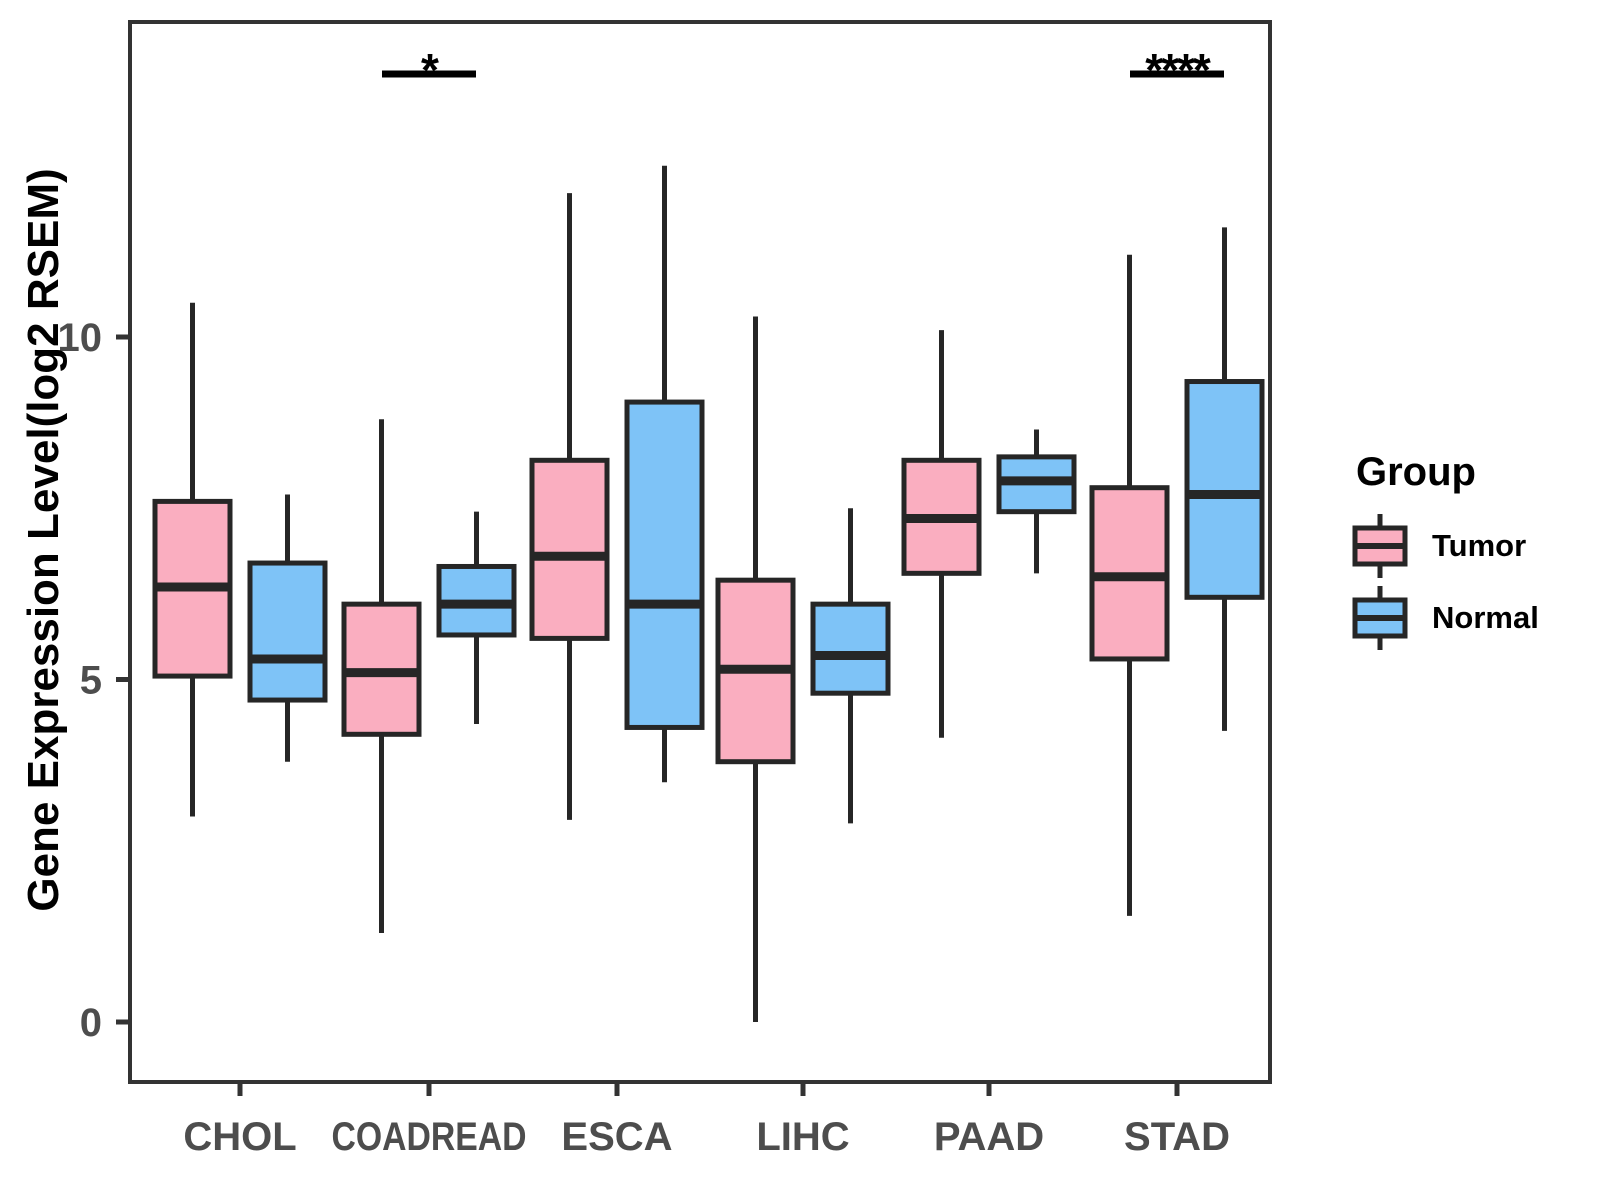 The width and height of the screenshot is (1600, 1200). I want to click on y-tick-label: 10, so click(80, 338).